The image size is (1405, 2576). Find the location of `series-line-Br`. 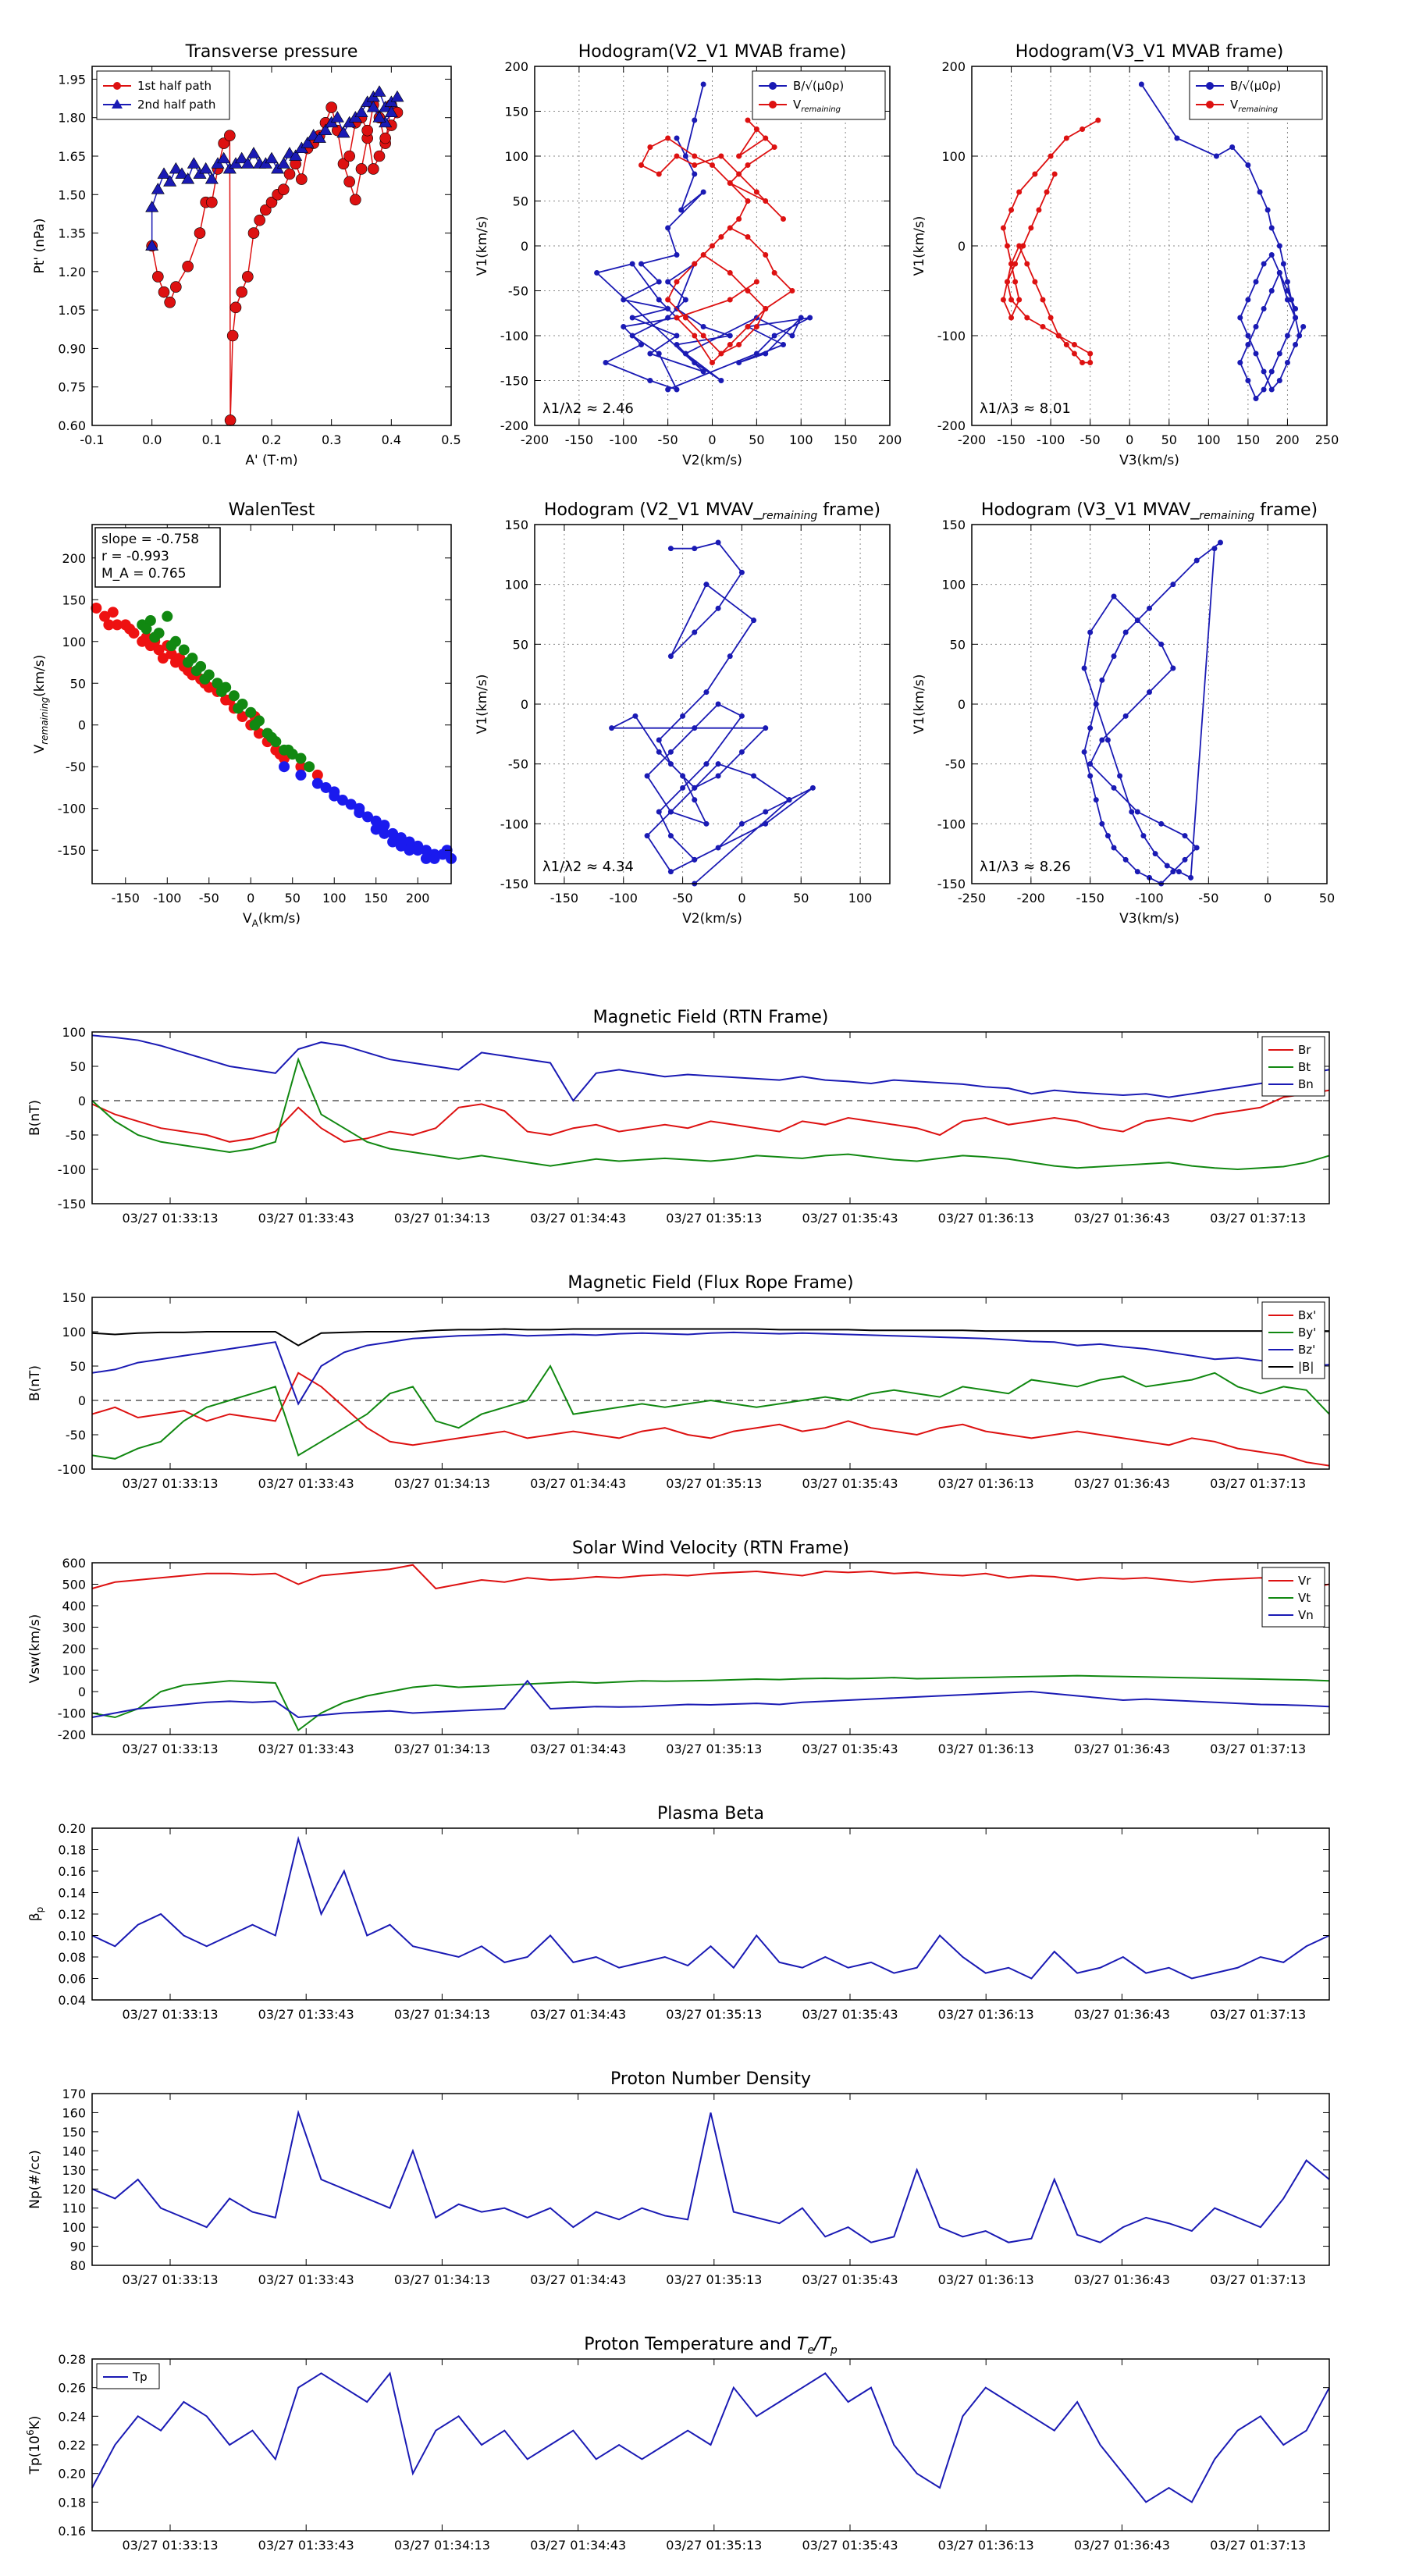

series-line-Br is located at coordinates (711, 1116).